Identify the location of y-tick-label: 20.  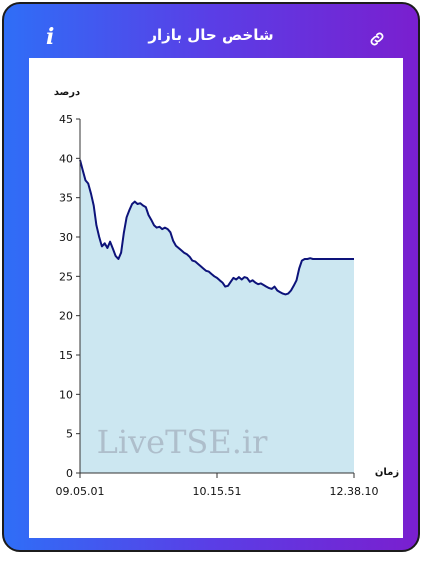
(66, 316).